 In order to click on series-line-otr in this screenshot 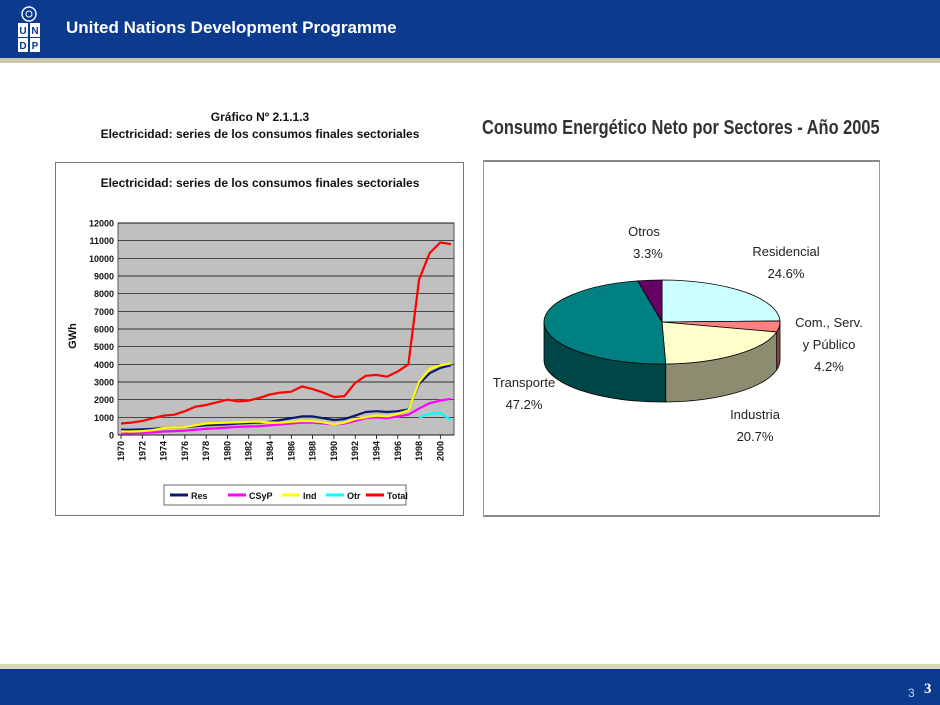, I will do `click(435, 416)`.